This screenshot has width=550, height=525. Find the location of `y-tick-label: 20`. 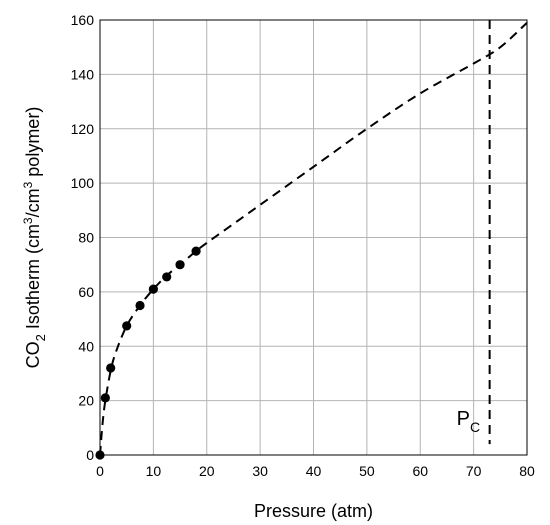

y-tick-label: 20 is located at coordinates (86, 401).